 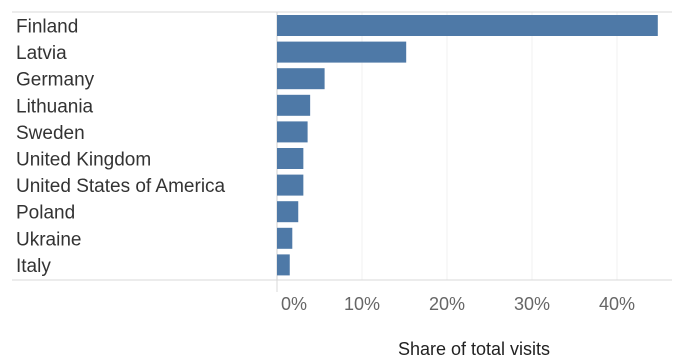 What do you see at coordinates (33, 266) in the screenshot?
I see `category-label: Italy` at bounding box center [33, 266].